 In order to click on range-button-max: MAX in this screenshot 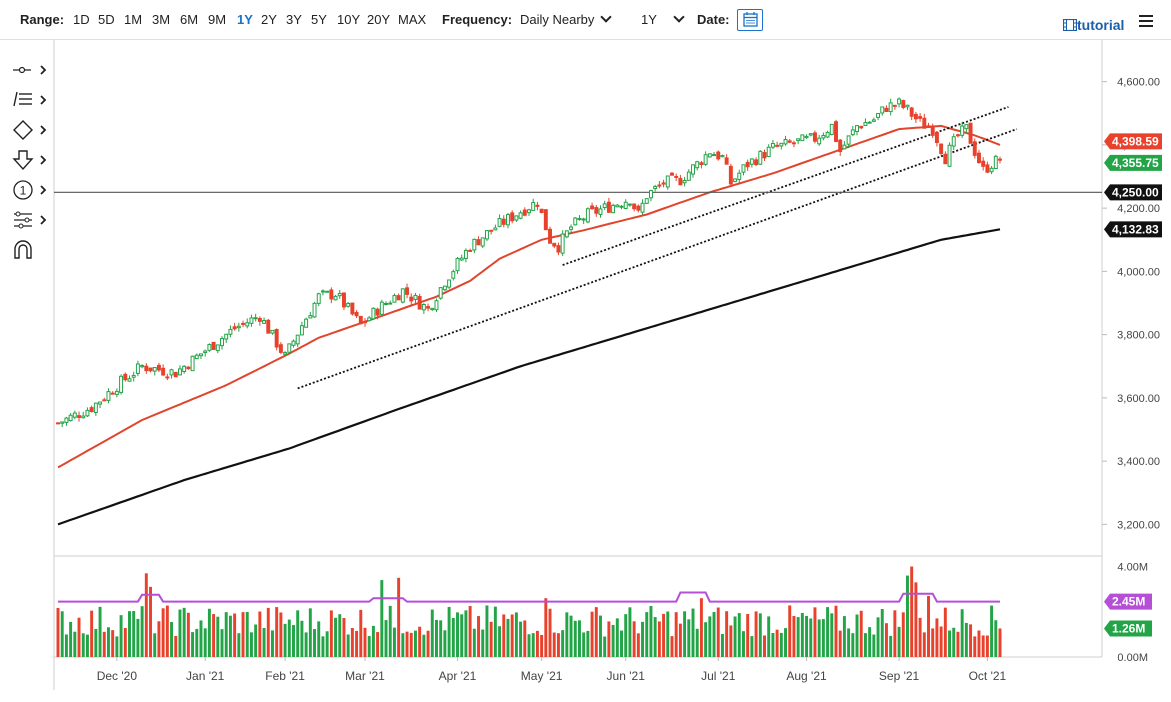, I will do `click(412, 19)`.